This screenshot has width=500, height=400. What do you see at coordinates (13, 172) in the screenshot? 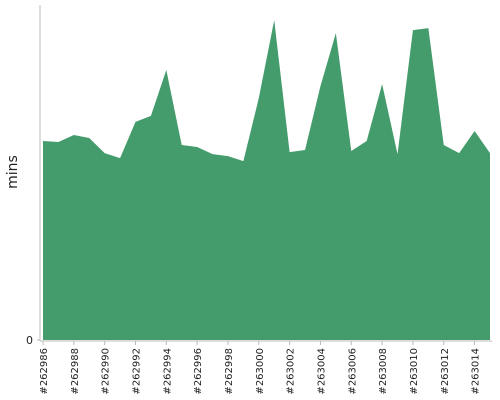
I see `y-axis-label: mins` at bounding box center [13, 172].